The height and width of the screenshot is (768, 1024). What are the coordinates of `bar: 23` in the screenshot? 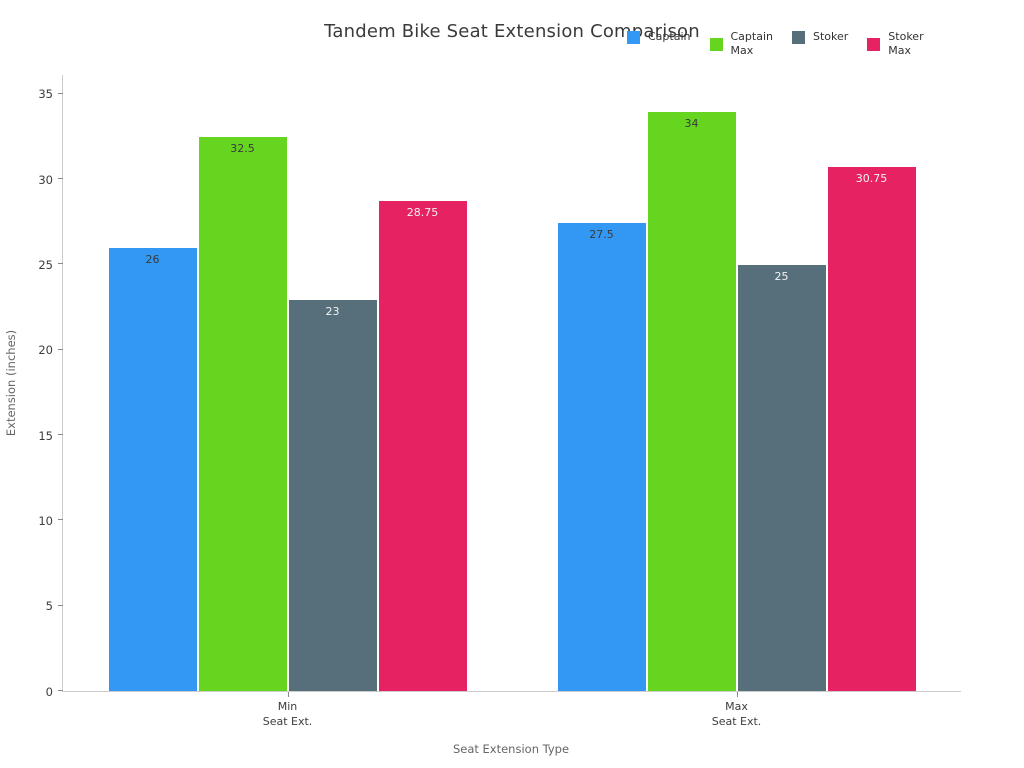 It's located at (332, 494).